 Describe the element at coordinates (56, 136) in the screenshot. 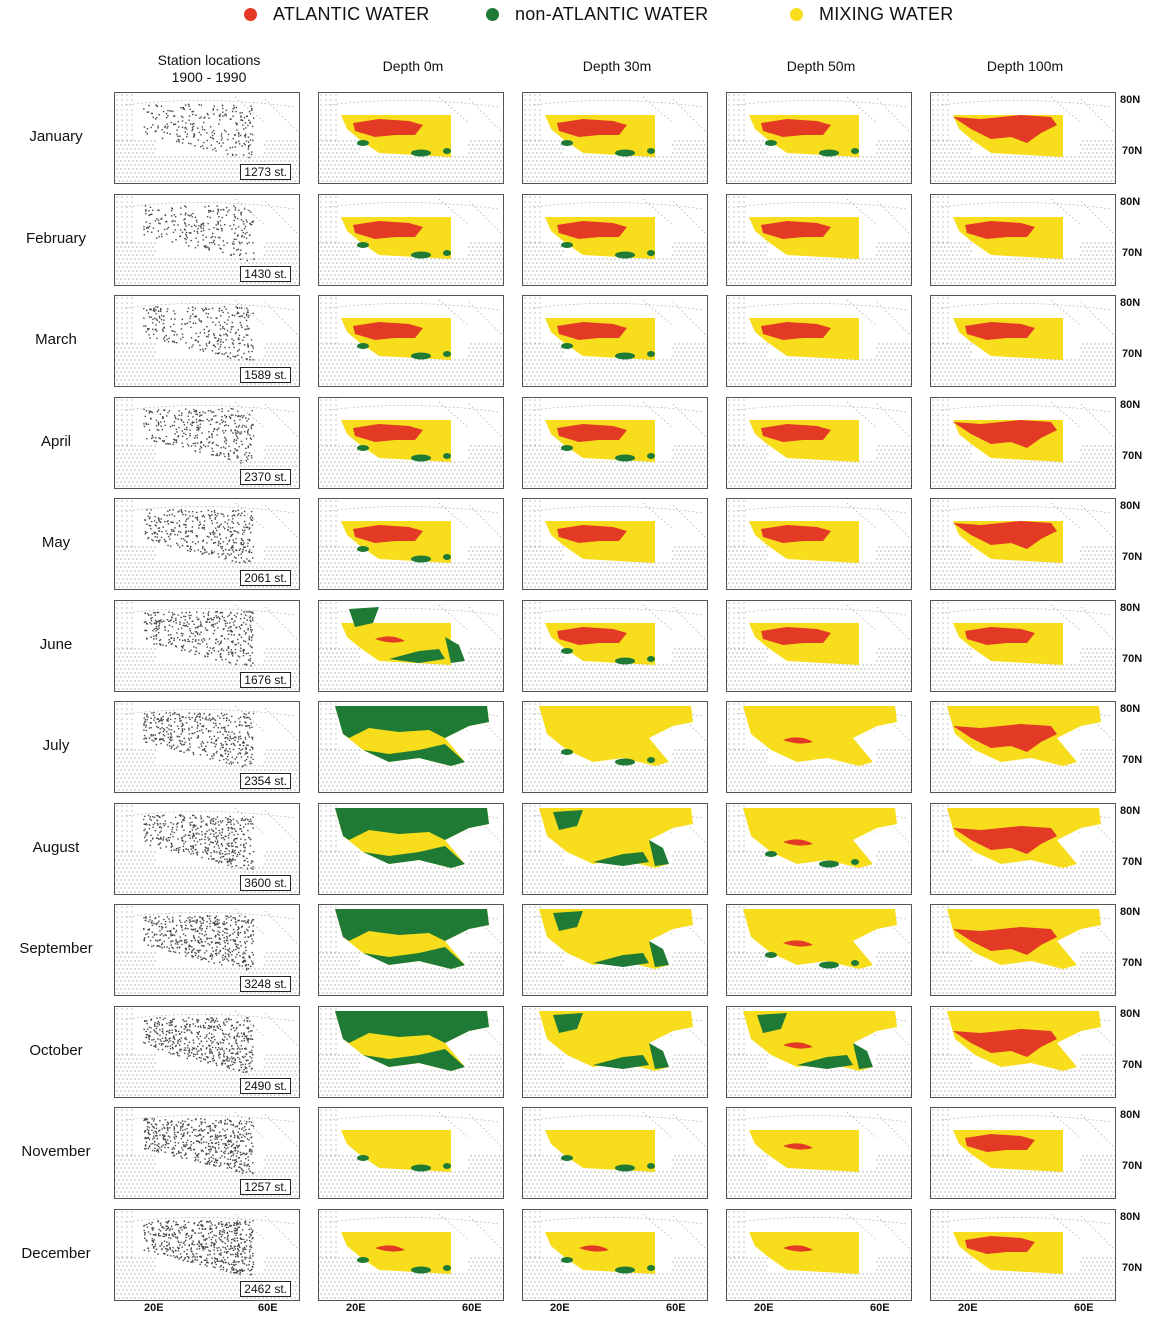

I see `month-label: January` at that location.